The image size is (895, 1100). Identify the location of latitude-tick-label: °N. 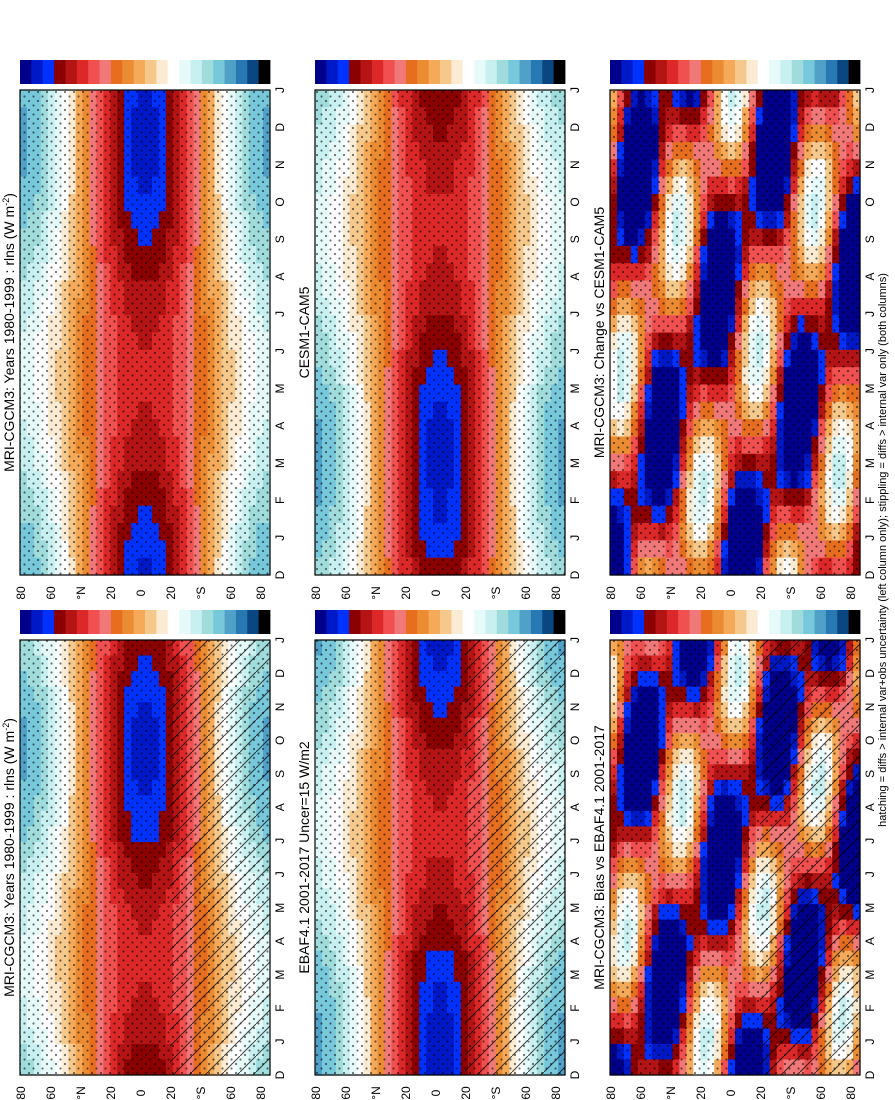
(376, 1092).